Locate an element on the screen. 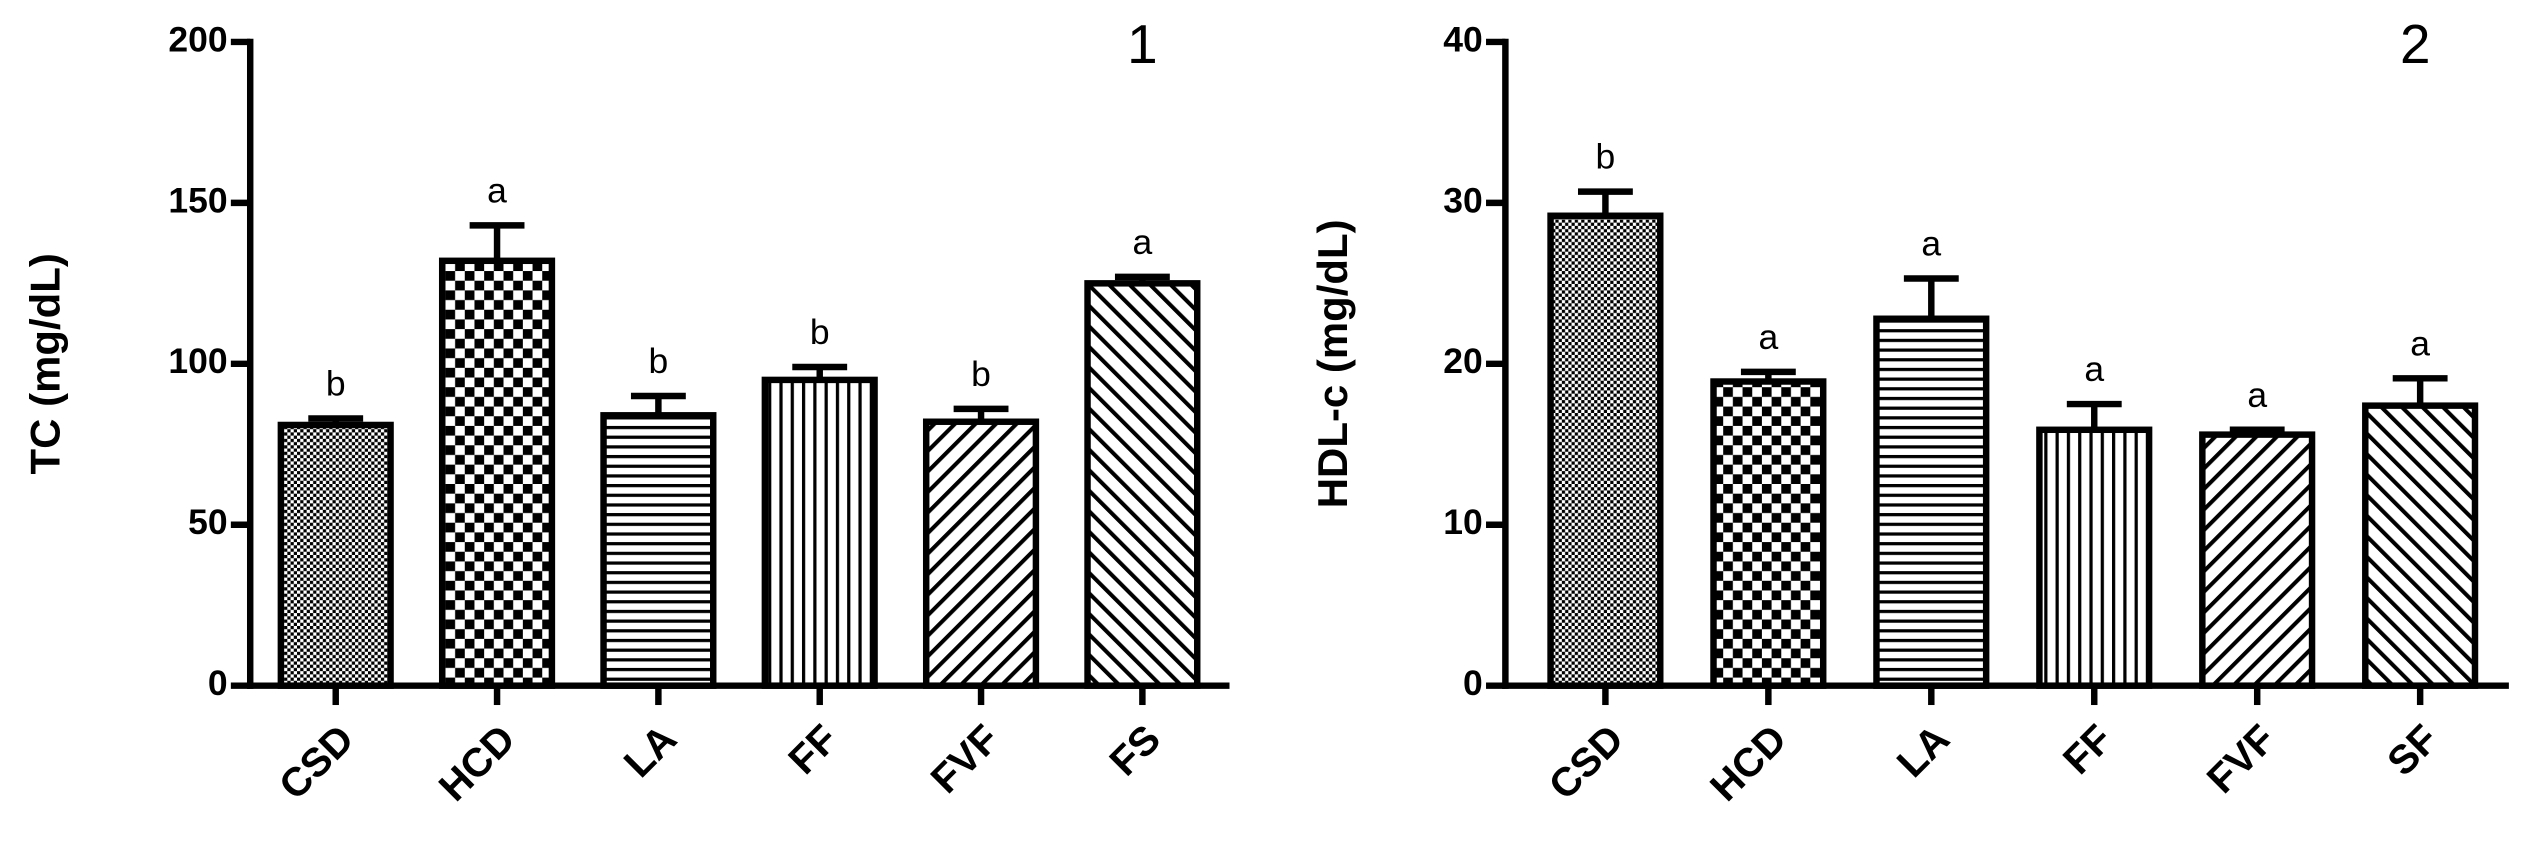  y-tick-label: 30 is located at coordinates (1462, 200).